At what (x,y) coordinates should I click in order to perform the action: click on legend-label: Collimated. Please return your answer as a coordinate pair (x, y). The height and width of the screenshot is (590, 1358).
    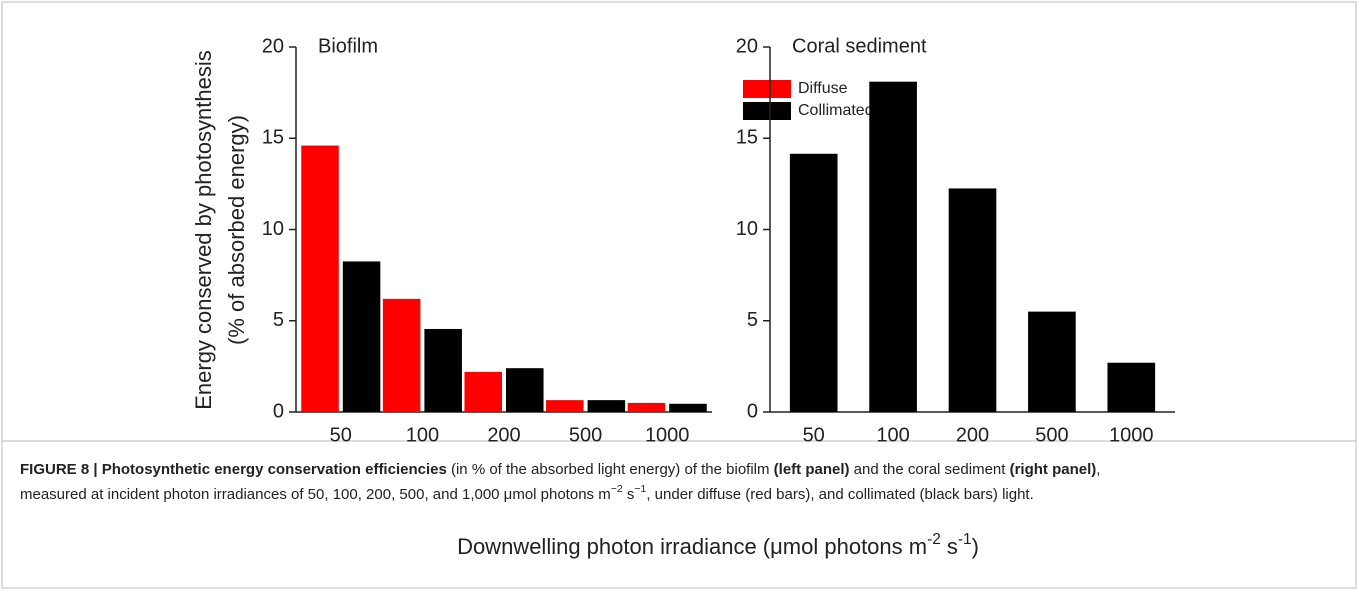
    Looking at the image, I should click on (836, 110).